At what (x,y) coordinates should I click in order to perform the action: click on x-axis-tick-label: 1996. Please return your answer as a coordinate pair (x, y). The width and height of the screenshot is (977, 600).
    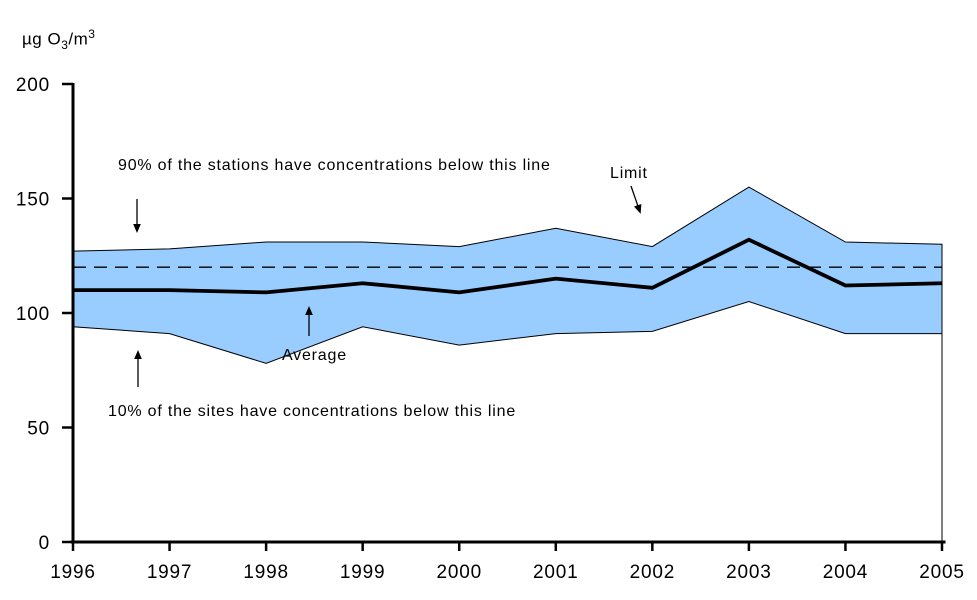
    Looking at the image, I should click on (72, 572).